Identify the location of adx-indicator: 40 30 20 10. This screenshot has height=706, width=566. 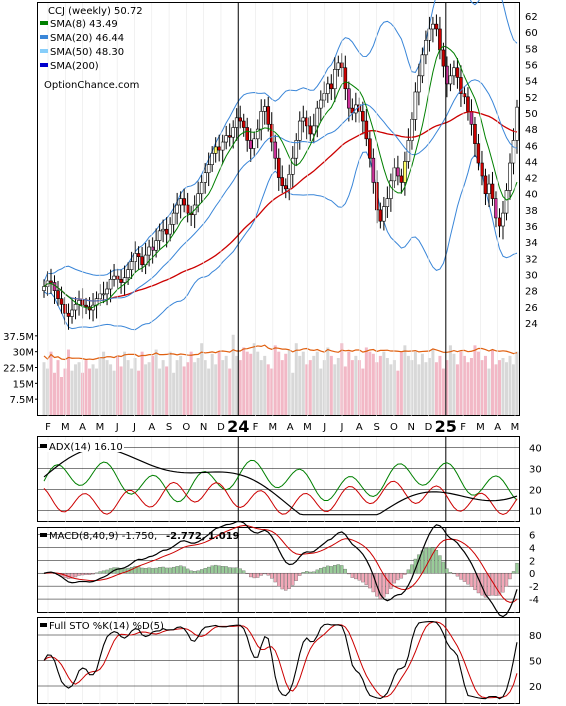
(290, 481).